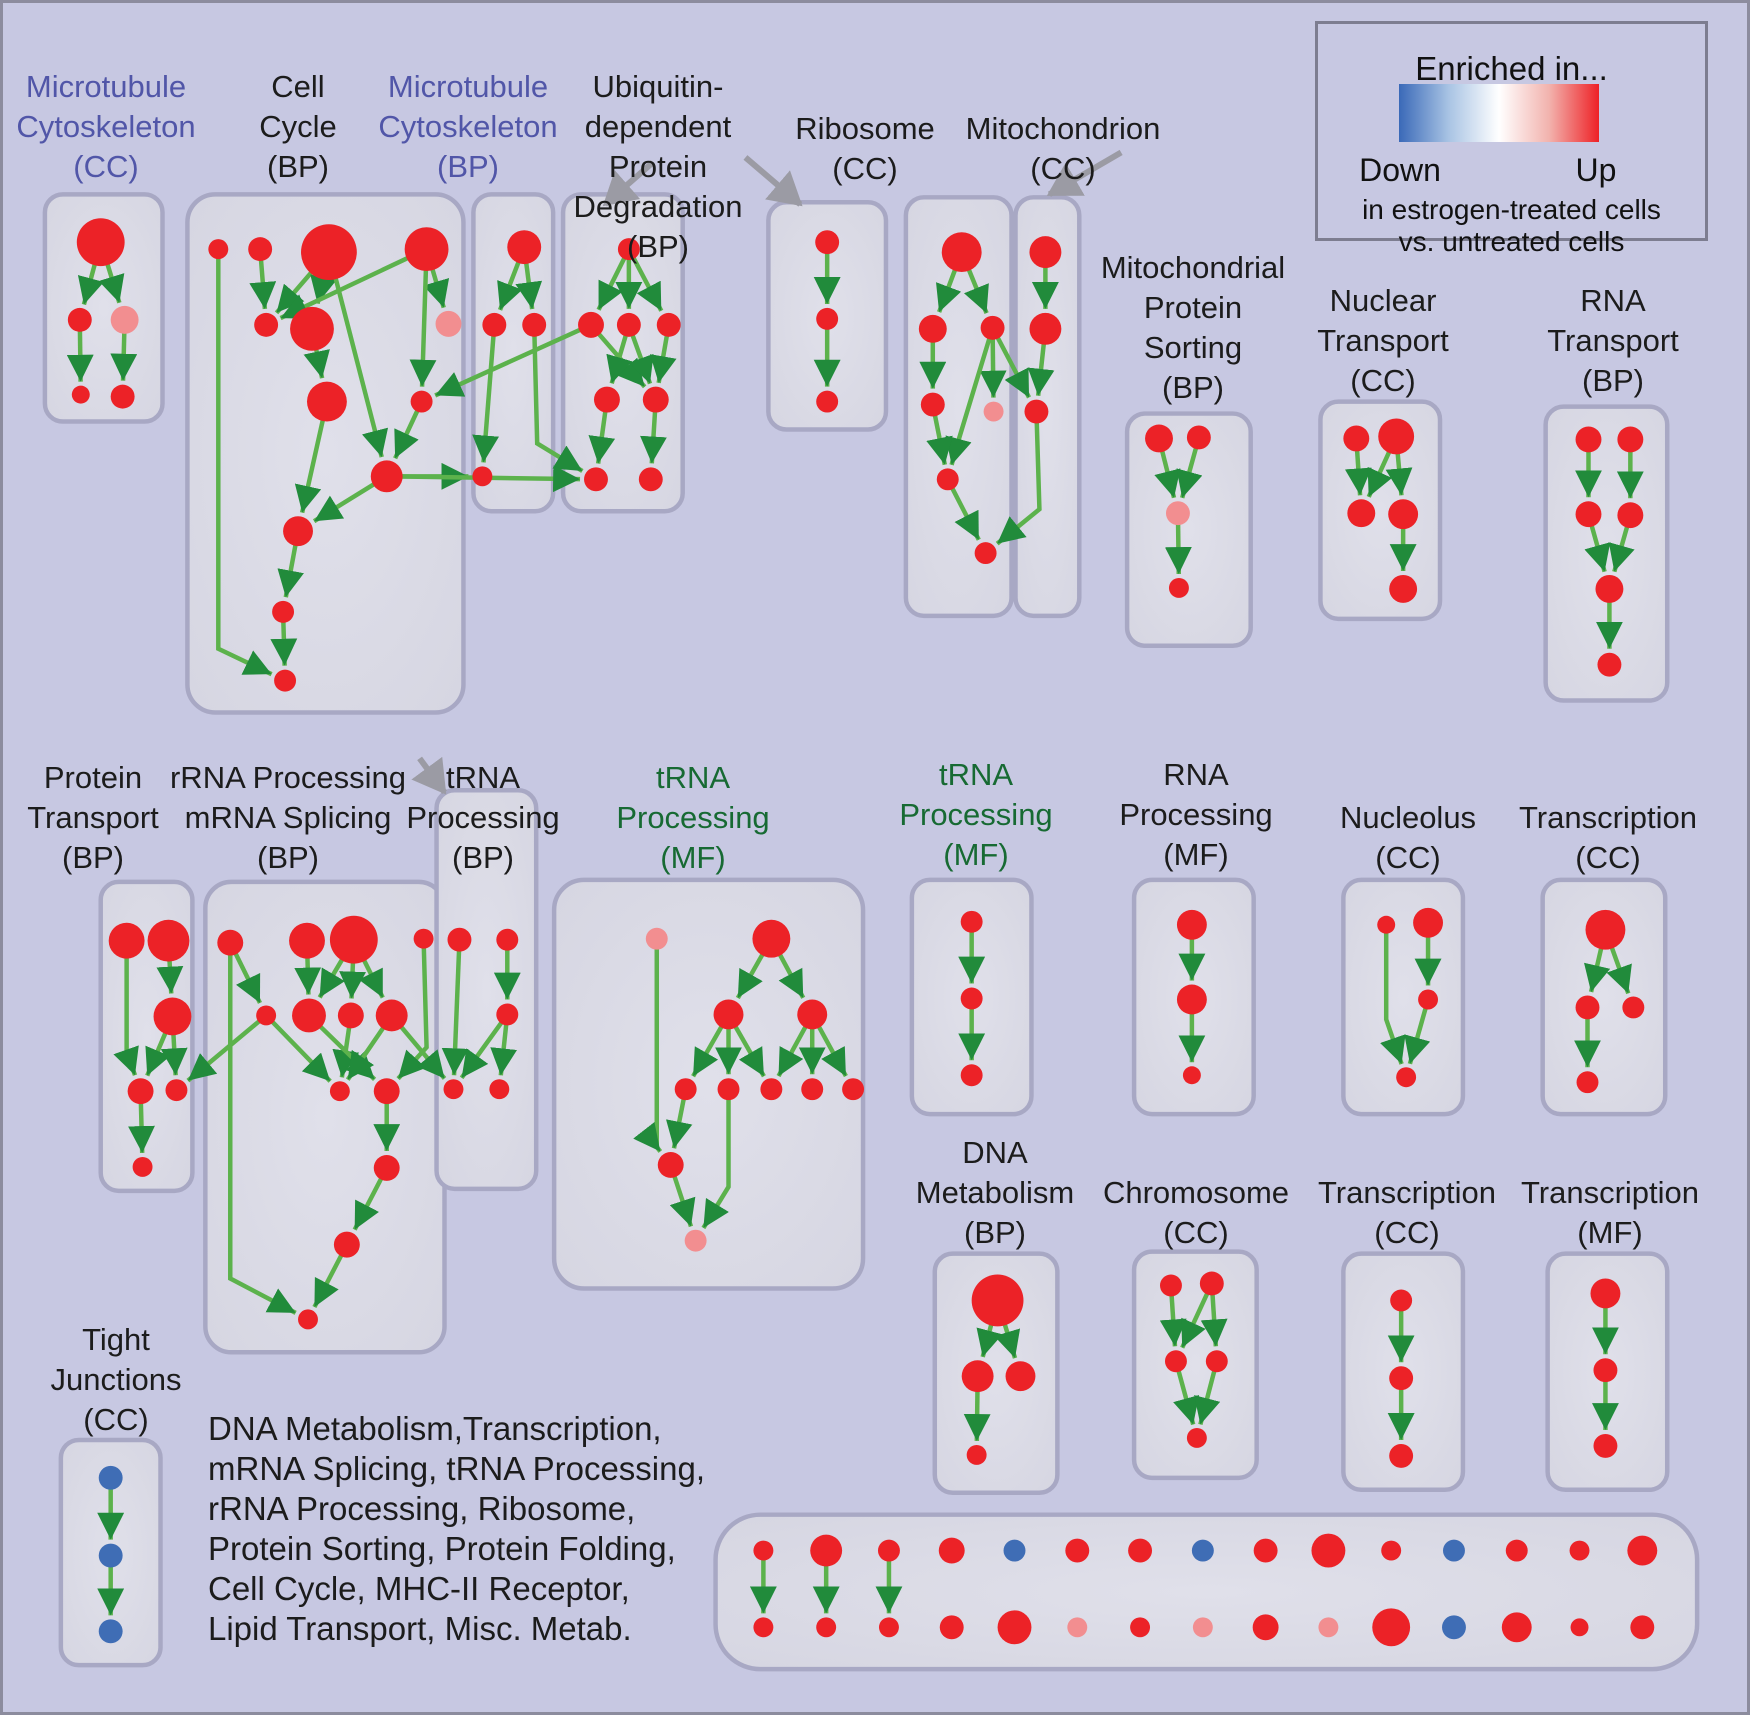 This screenshot has height=1715, width=1750. What do you see at coordinates (482, 476) in the screenshot?
I see `go-term-node-mb4` at bounding box center [482, 476].